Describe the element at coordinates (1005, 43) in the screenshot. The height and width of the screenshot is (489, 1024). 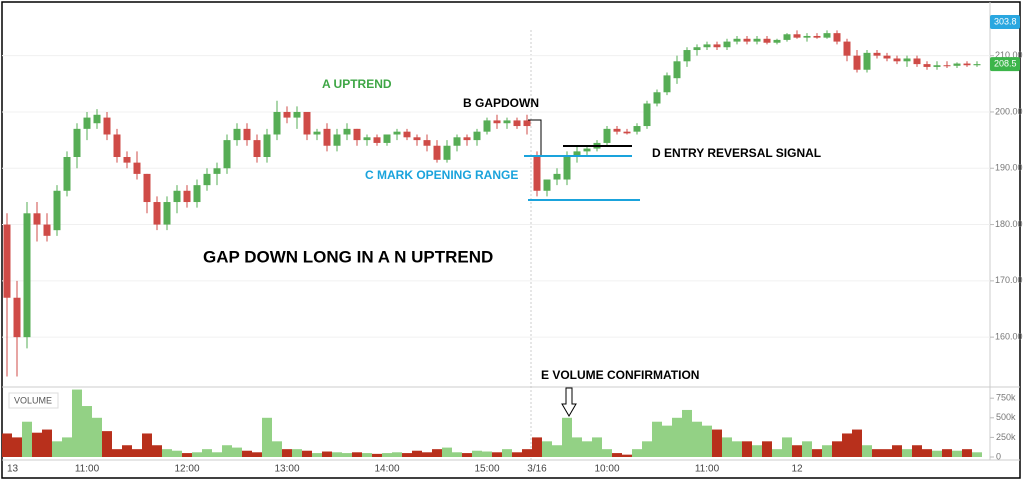
I see `price-tags: 208.5 303.8` at that location.